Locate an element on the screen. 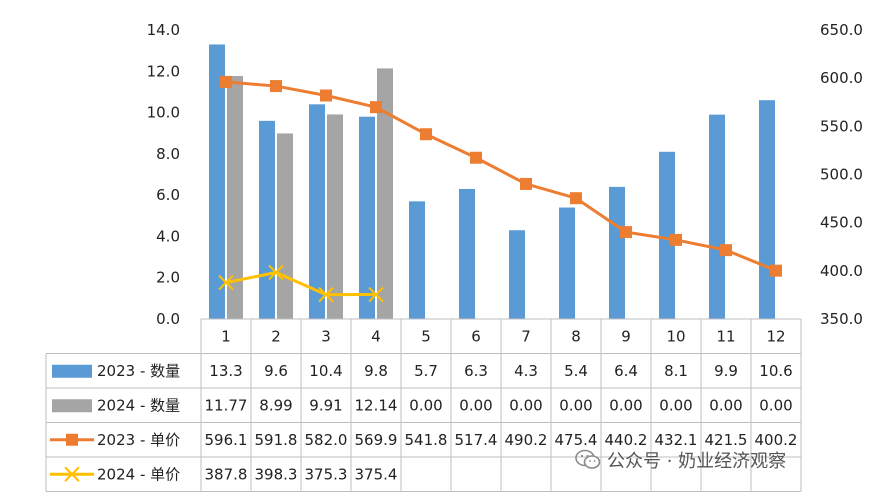 This screenshot has height=496, width=886. data-label: 12.14 is located at coordinates (376, 405).